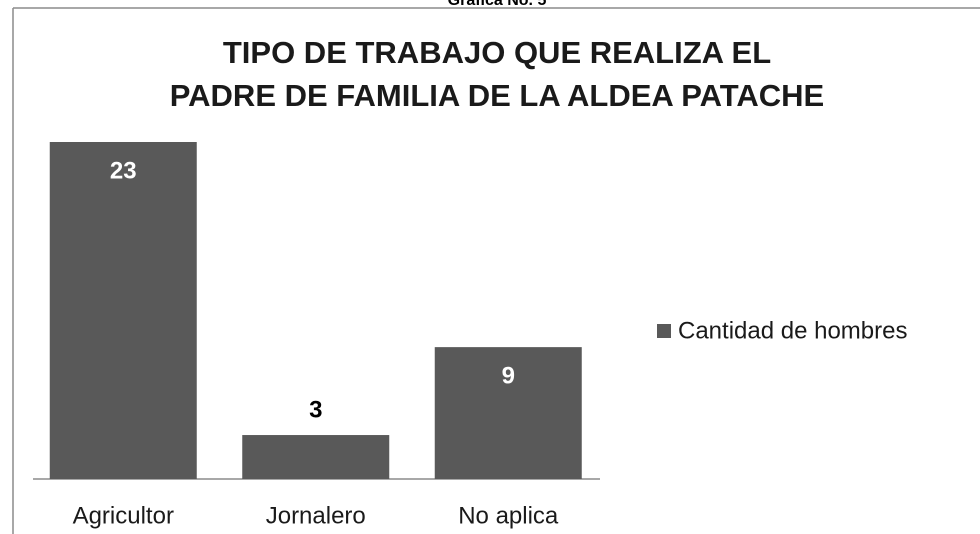 This screenshot has width=980, height=534. Describe the element at coordinates (664, 331) in the screenshot. I see `legend-swatch` at that location.